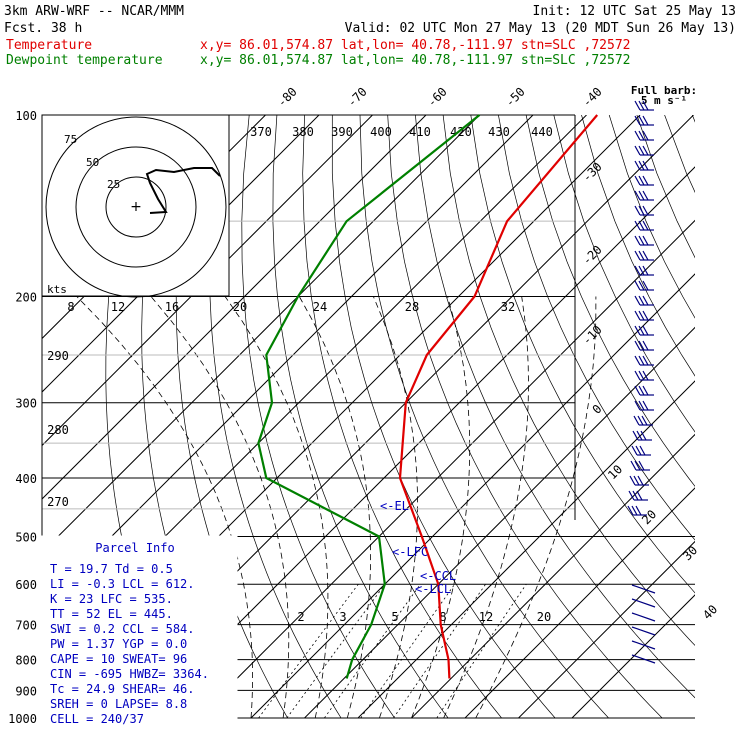 The image size is (740, 740). What do you see at coordinates (508, 307) in the screenshot?
I see `mixing-upper-label-6: 32` at bounding box center [508, 307].